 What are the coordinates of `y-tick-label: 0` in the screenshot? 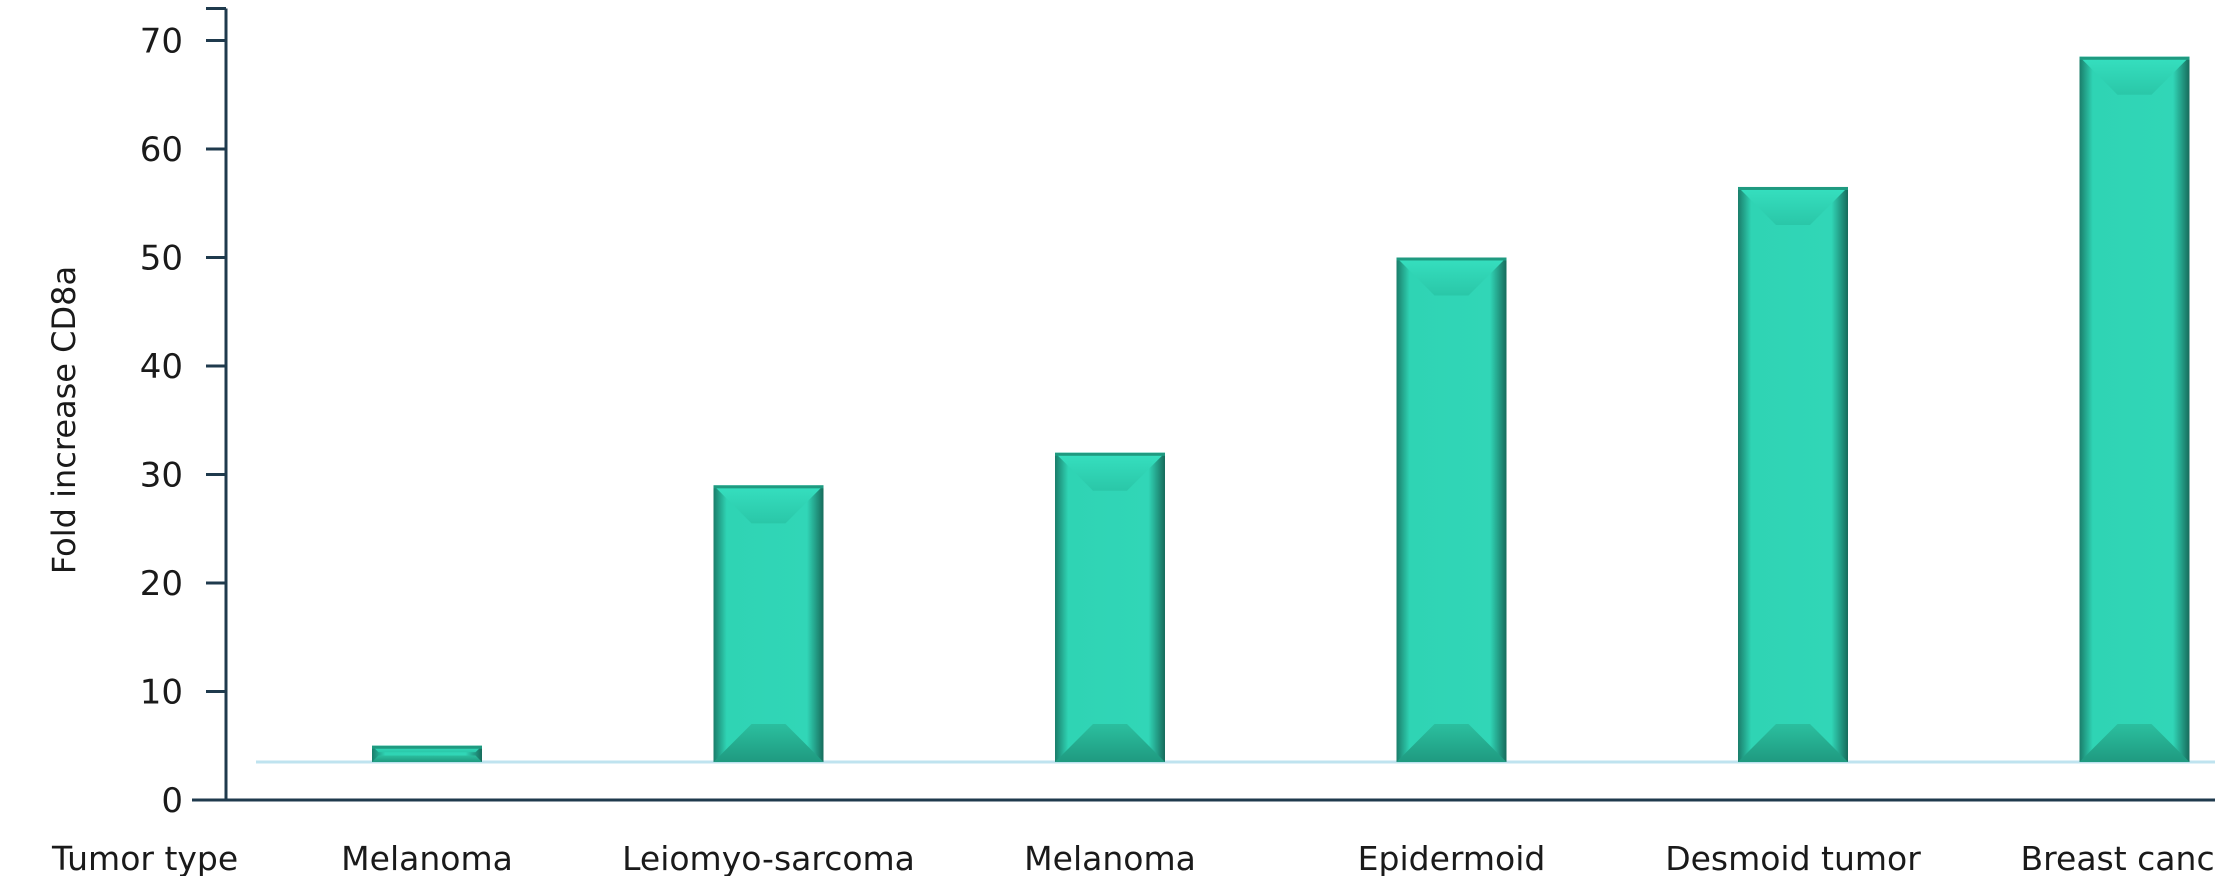 It's located at (172, 801).